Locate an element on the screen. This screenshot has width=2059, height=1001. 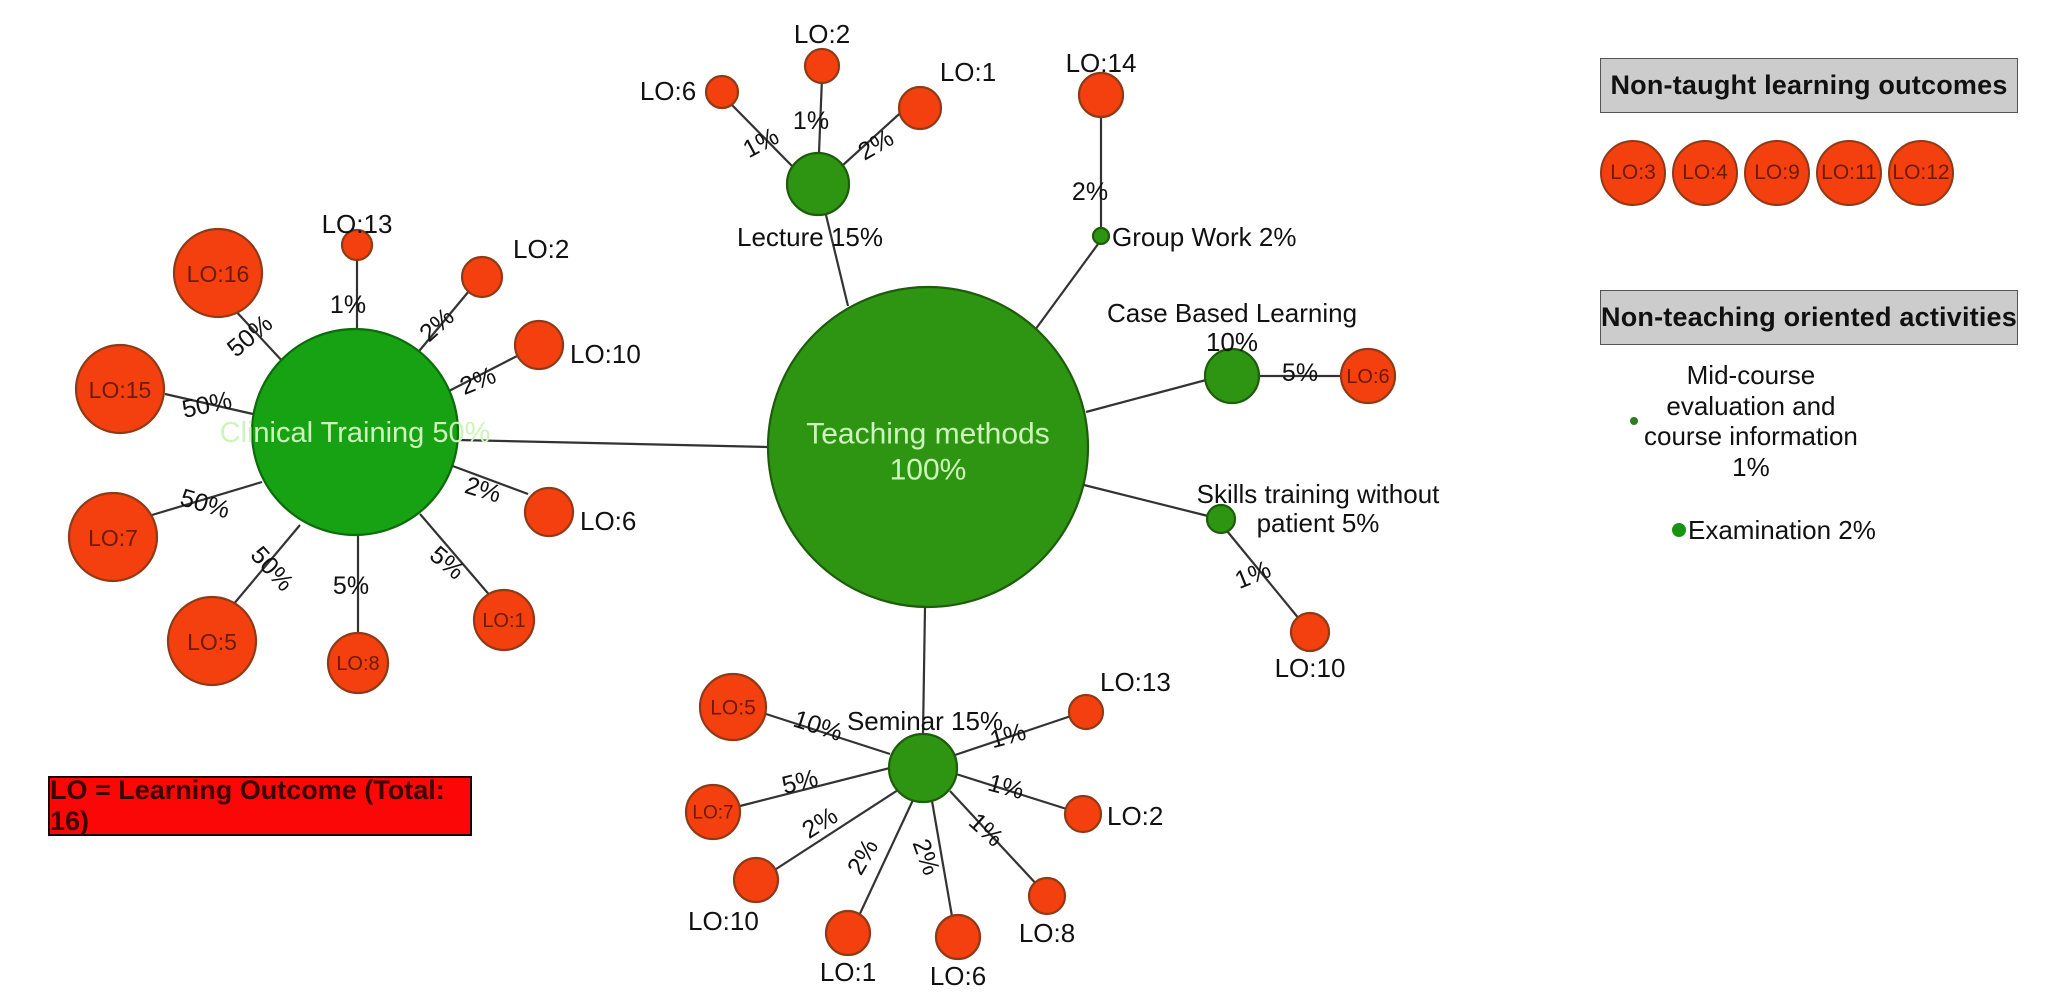
node-lo6-clinical-label: LO:6 is located at coordinates (608, 521).